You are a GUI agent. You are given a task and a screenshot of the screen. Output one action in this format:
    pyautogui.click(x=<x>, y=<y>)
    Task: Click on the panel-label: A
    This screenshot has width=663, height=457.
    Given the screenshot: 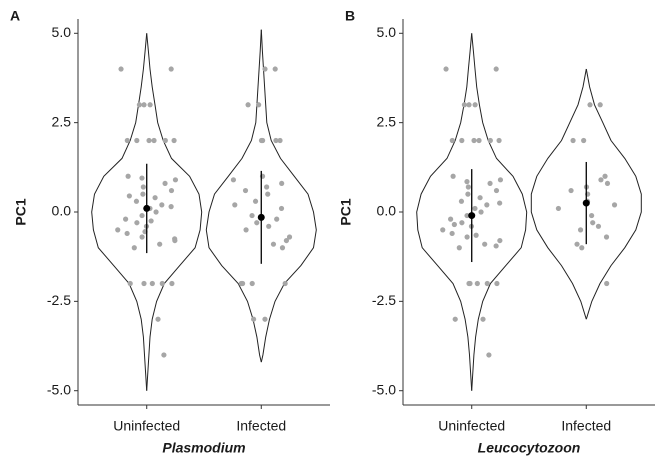 What is the action you would take?
    pyautogui.click(x=15, y=16)
    